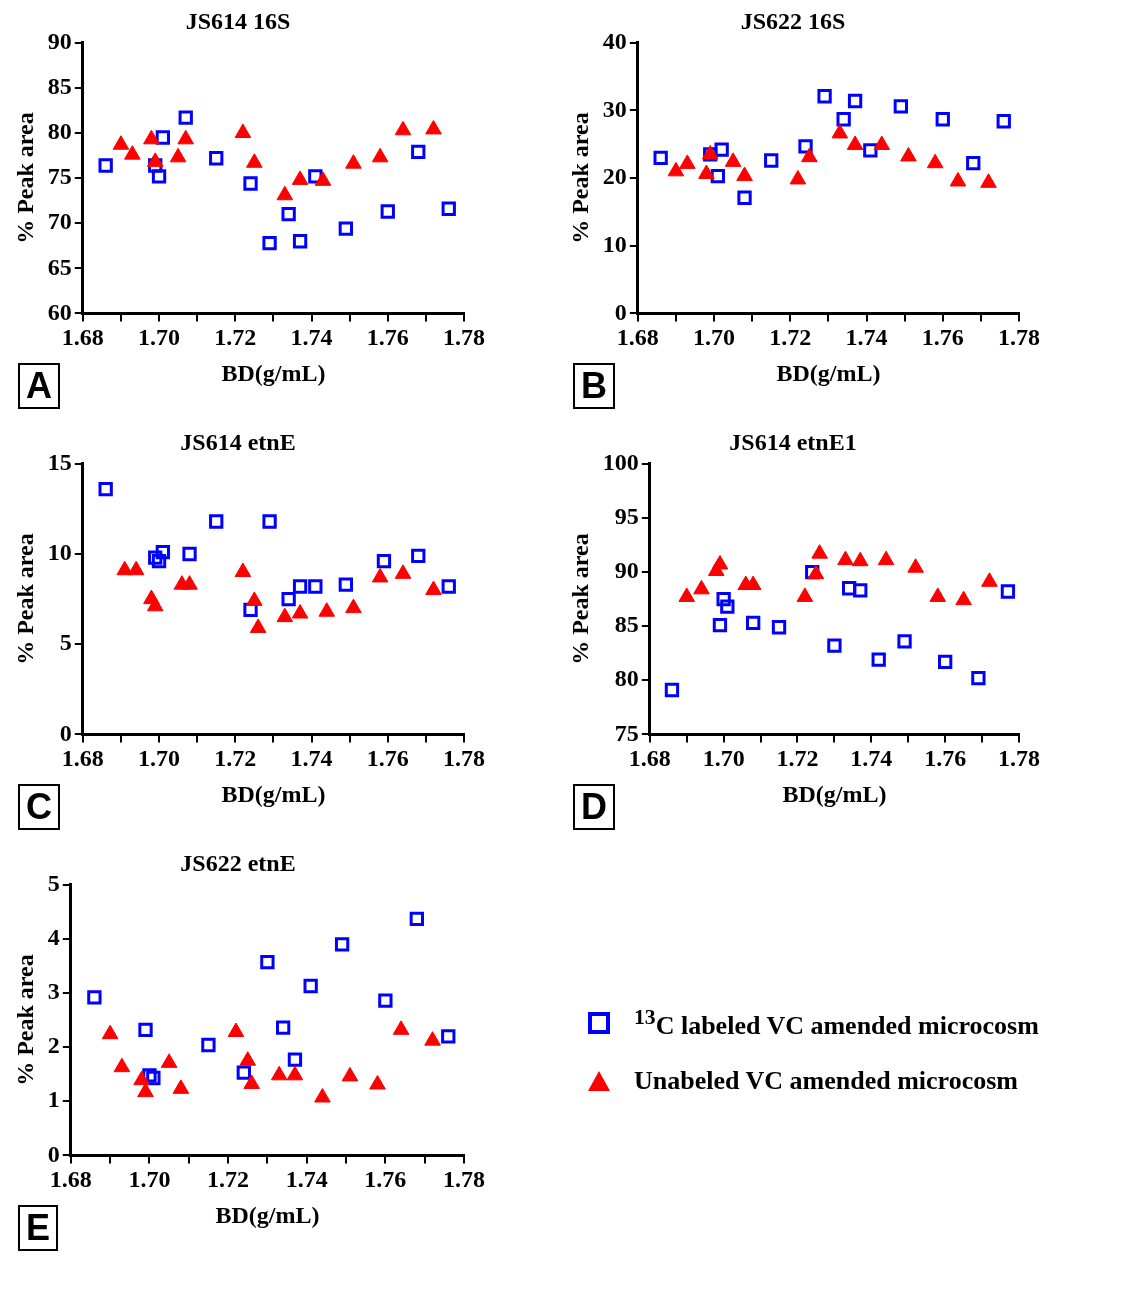  What do you see at coordinates (59, 311) in the screenshot?
I see `y-tick-label: 60` at bounding box center [59, 311].